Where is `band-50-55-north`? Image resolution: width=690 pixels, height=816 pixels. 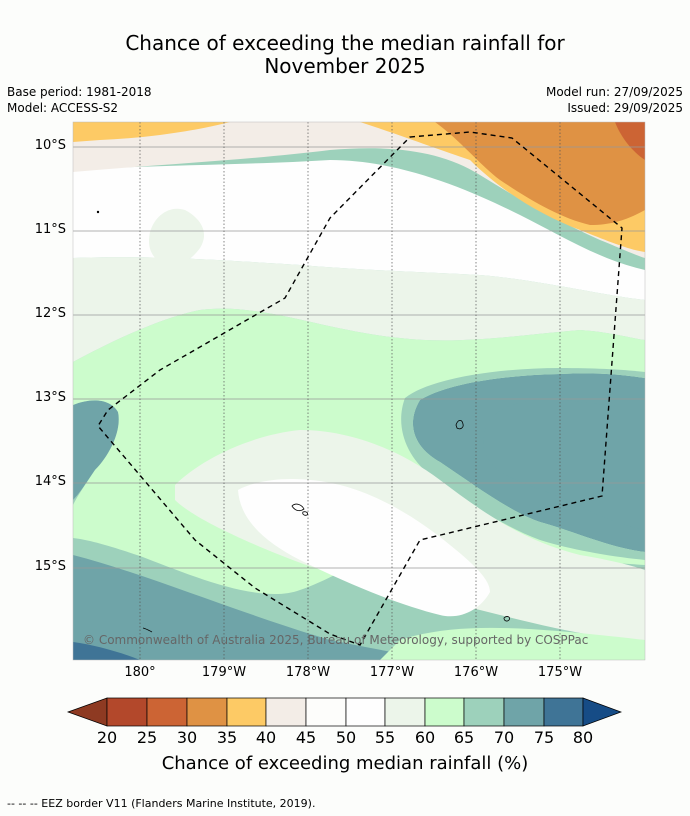
band-50-55-north is located at coordinates (359, 230).